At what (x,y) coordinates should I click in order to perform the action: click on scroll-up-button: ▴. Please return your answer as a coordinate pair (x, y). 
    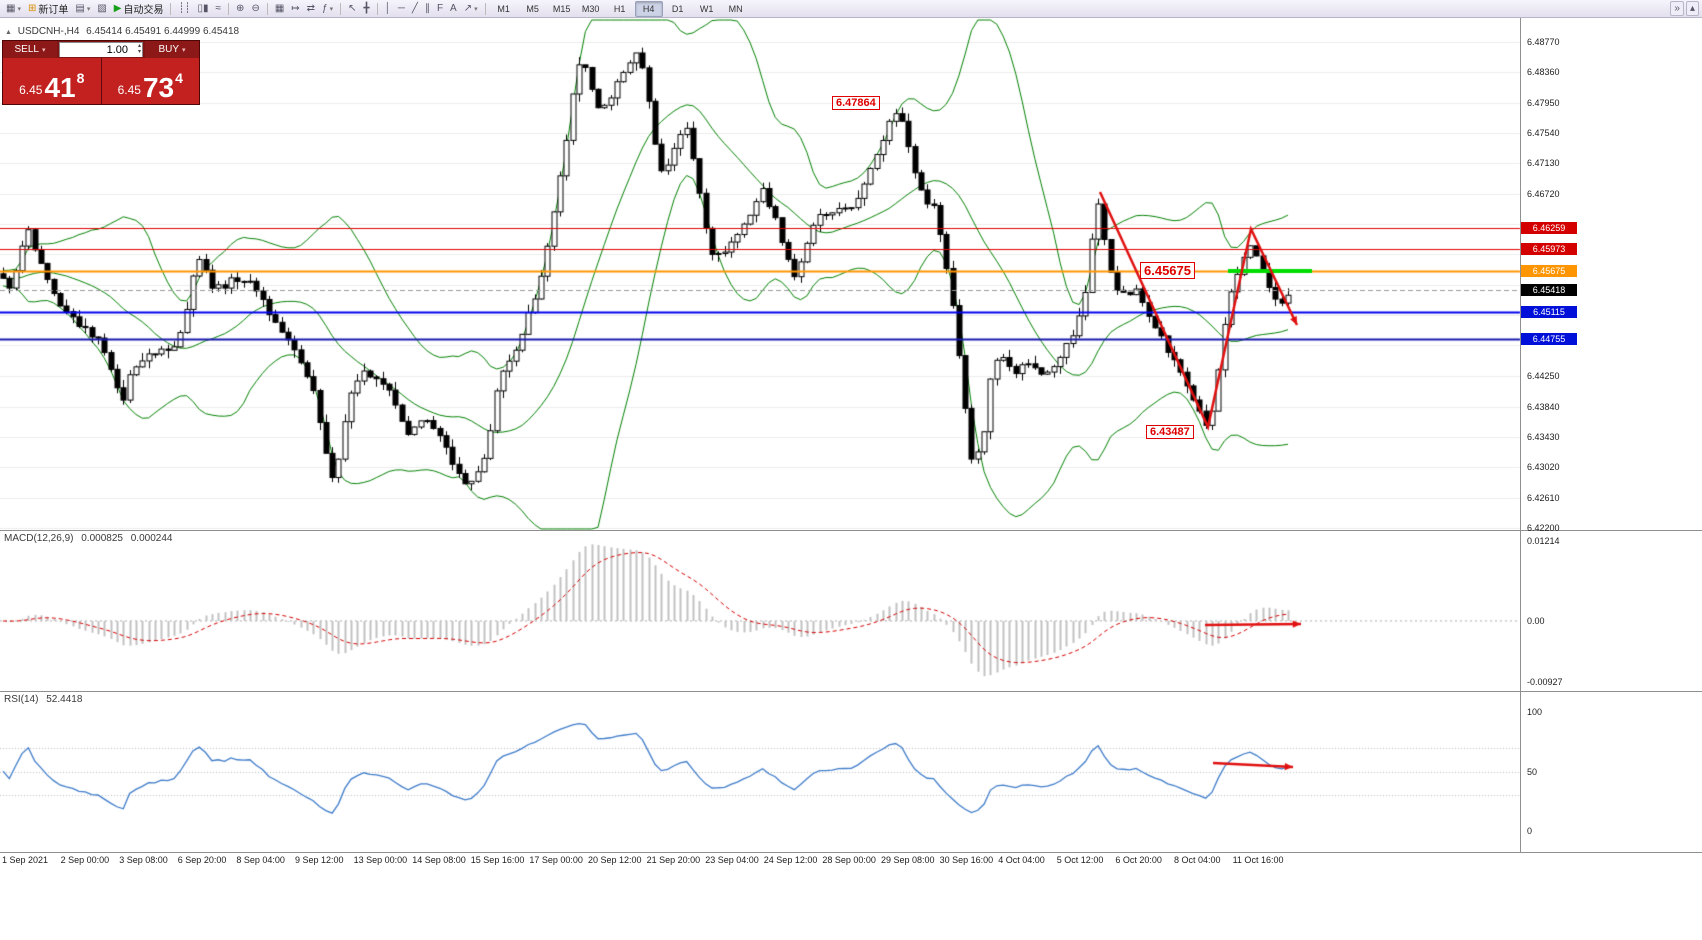
    Looking at the image, I should click on (1692, 8).